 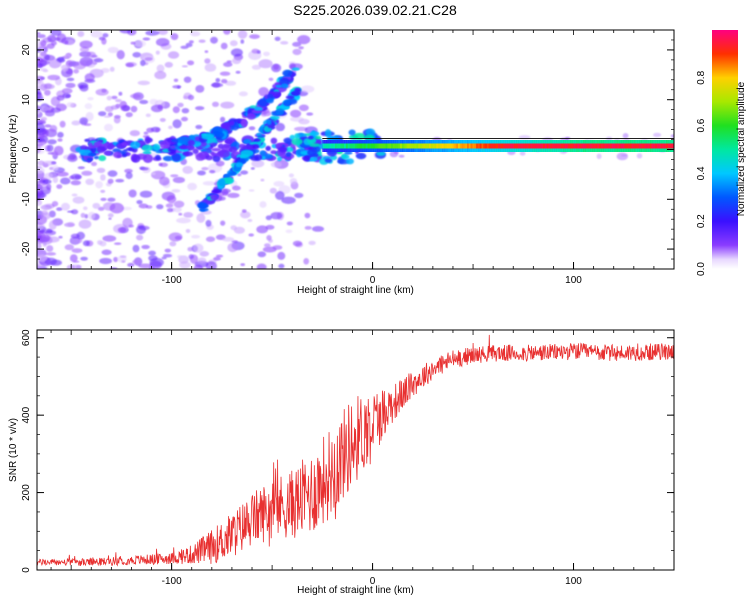 I want to click on chart-title: S225.2026.039.02.21.C28, so click(x=375, y=10).